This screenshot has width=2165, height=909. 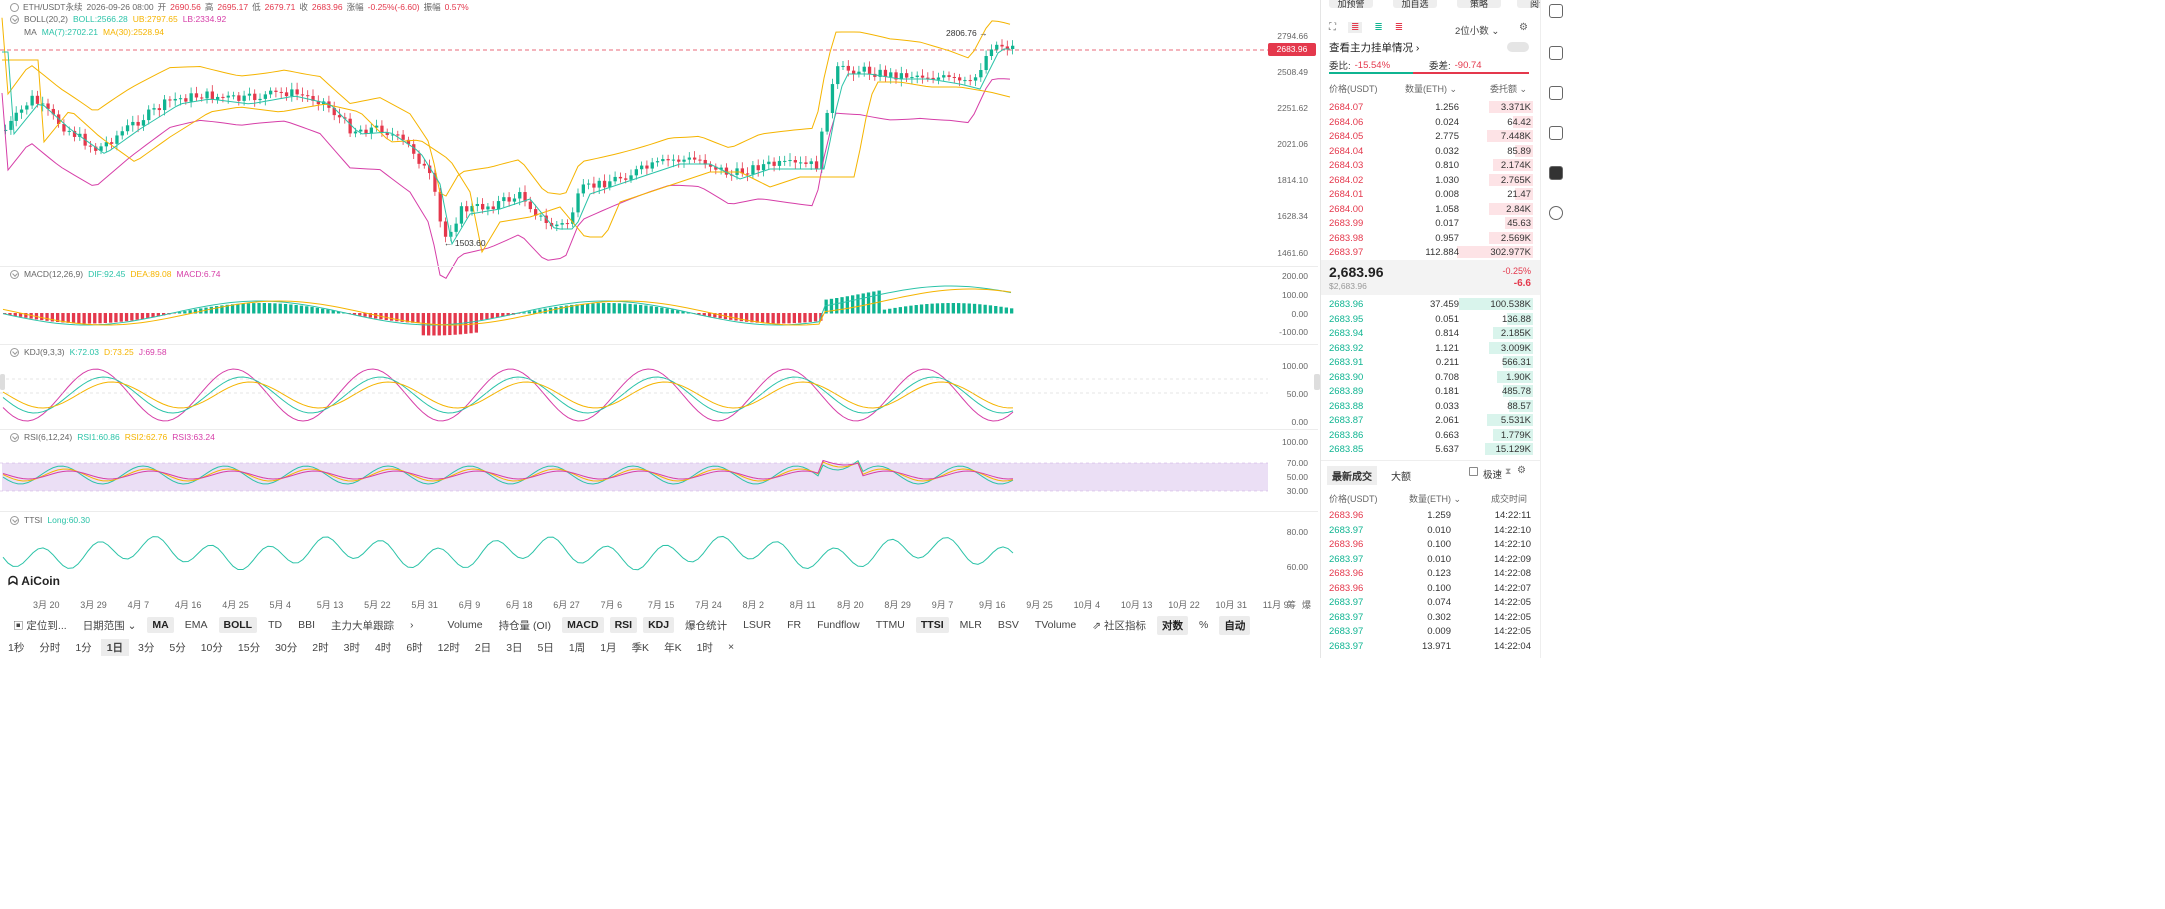 I want to click on macd-toggle: MACD, so click(x=583, y=625).